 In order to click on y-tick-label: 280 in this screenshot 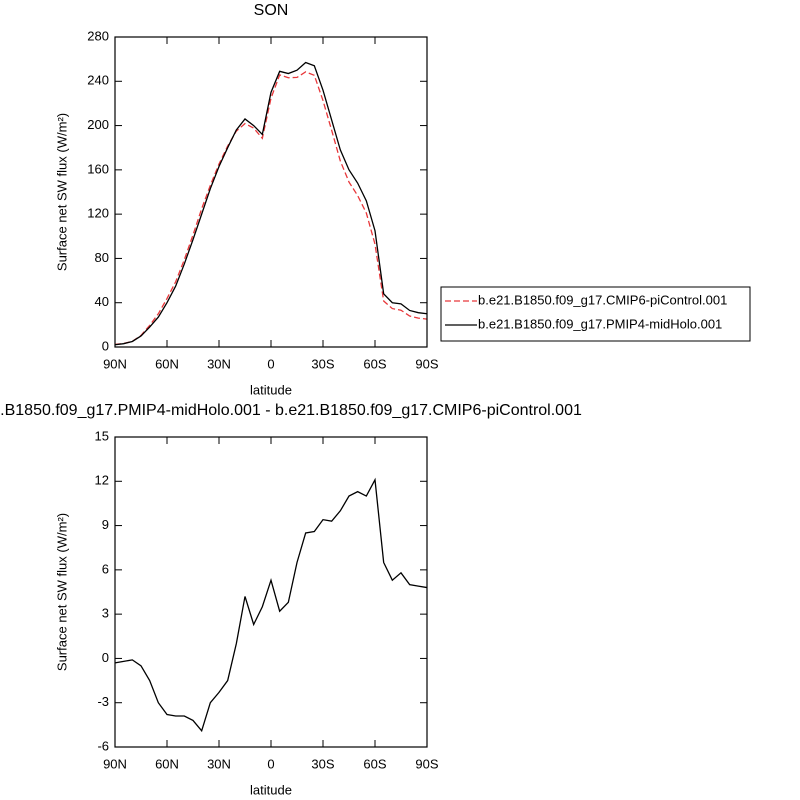, I will do `click(98, 35)`.